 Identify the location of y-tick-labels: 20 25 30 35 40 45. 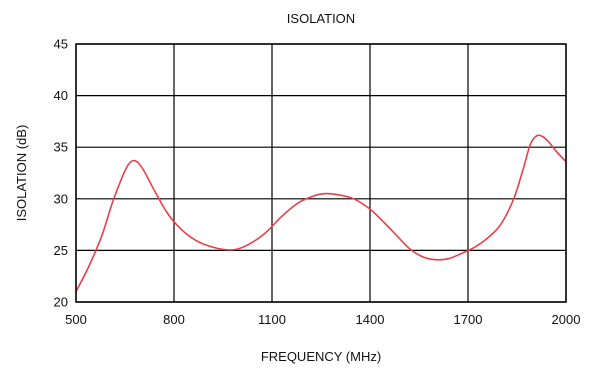
(61, 173).